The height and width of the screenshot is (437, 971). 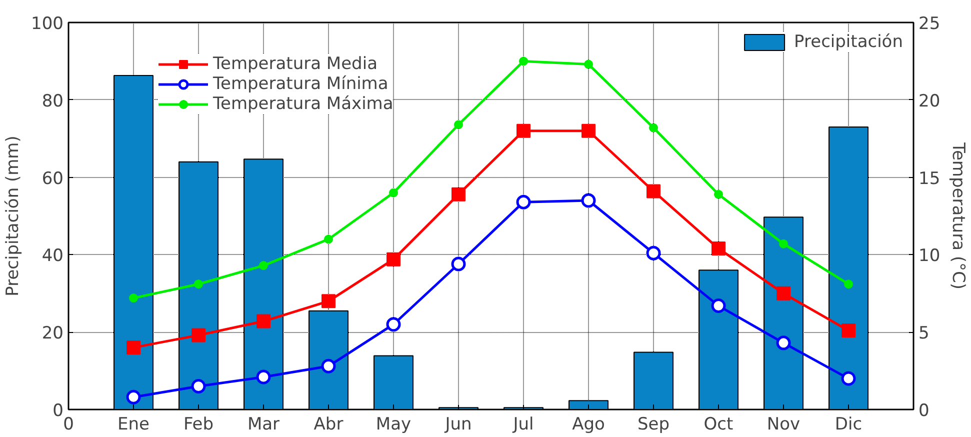 What do you see at coordinates (924, 334) in the screenshot?
I see `y2-tick-label: 5` at bounding box center [924, 334].